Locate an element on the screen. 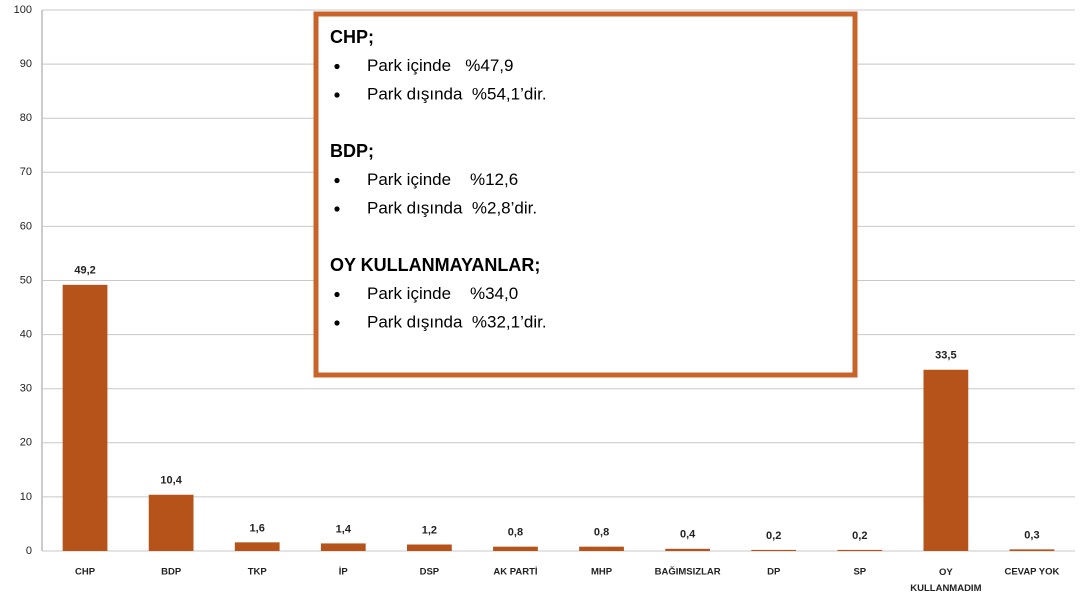  annotation-heading: CHP; is located at coordinates (352, 37).